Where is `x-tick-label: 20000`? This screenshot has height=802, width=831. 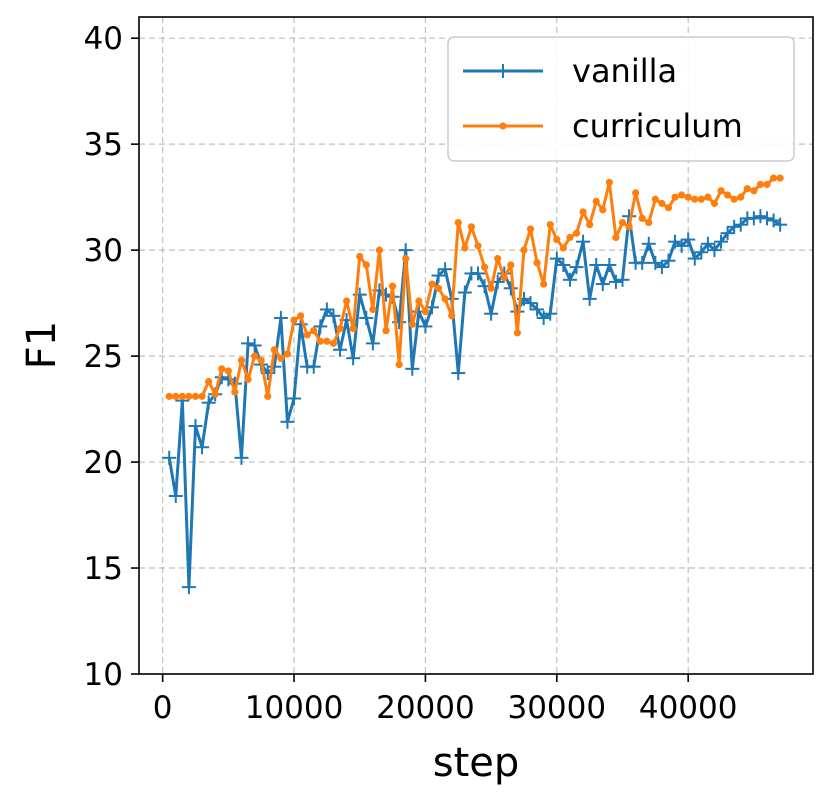 x-tick-label: 20000 is located at coordinates (425, 708).